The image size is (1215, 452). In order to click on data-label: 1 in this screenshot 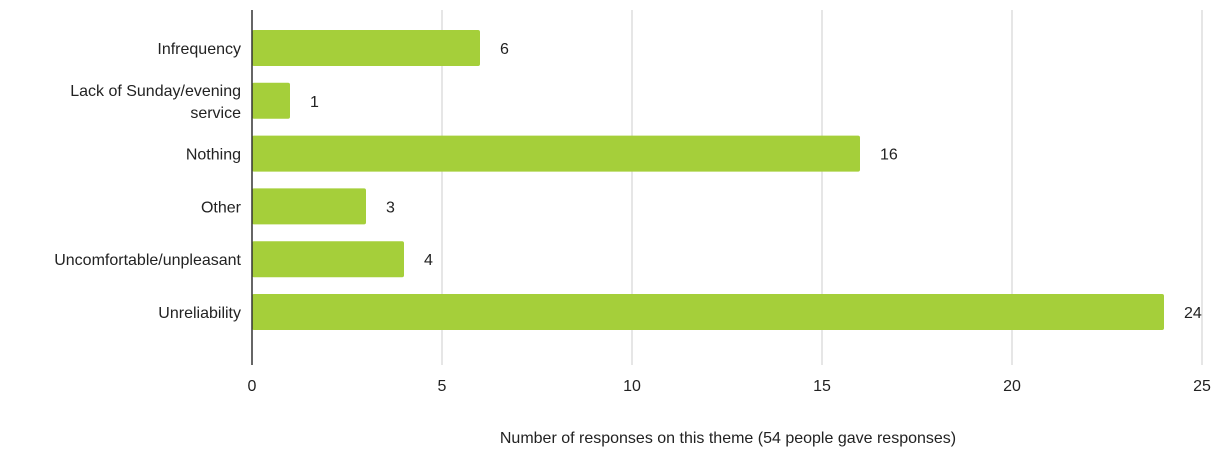, I will do `click(314, 102)`.